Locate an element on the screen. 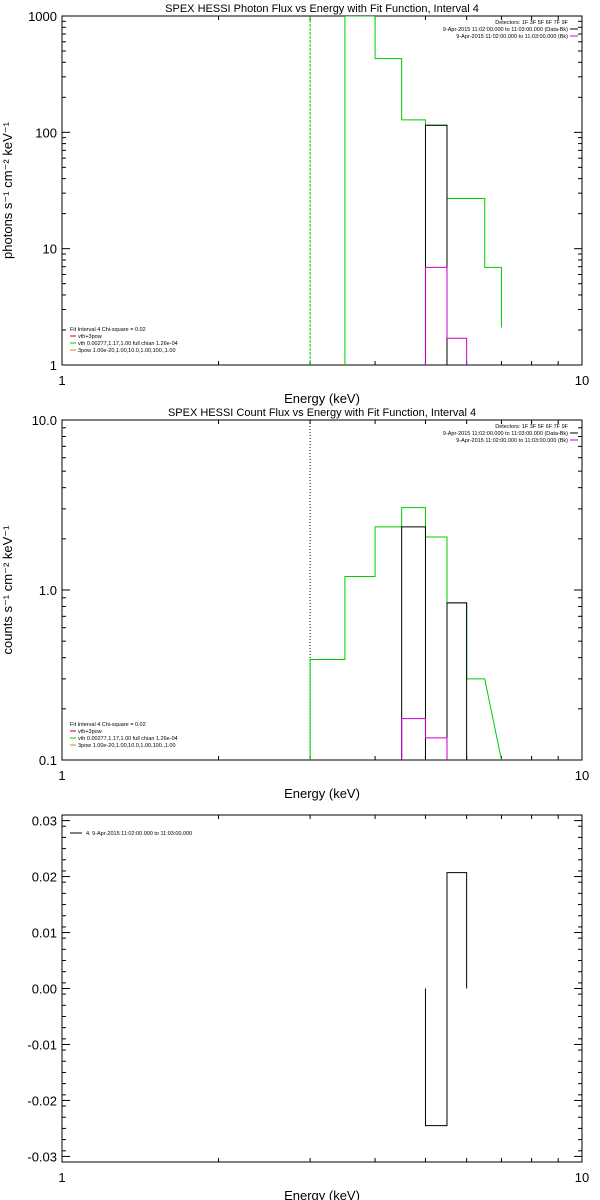 This screenshot has width=600, height=1200. y-tick-label: 10 is located at coordinates (50, 249).